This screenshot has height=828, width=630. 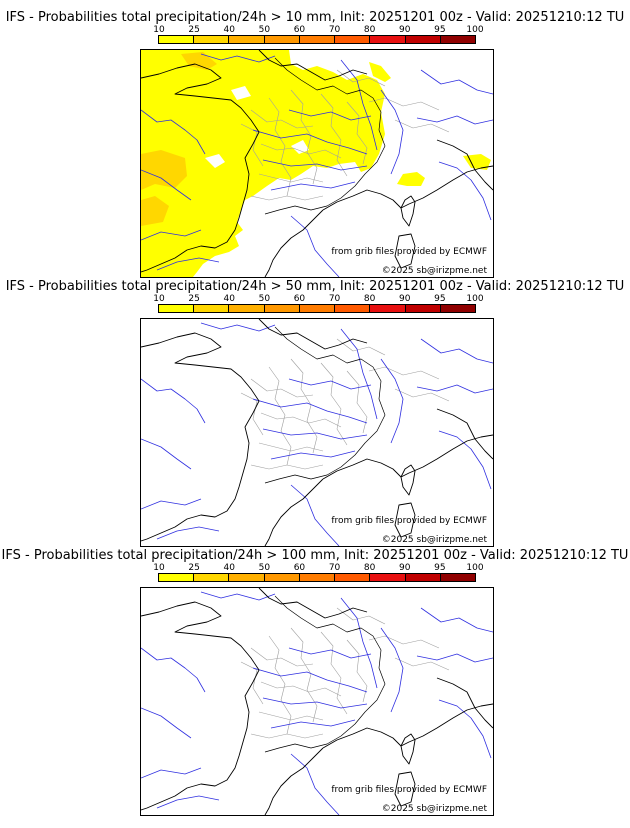 I want to click on coastline-iberia, so click(x=294, y=781).